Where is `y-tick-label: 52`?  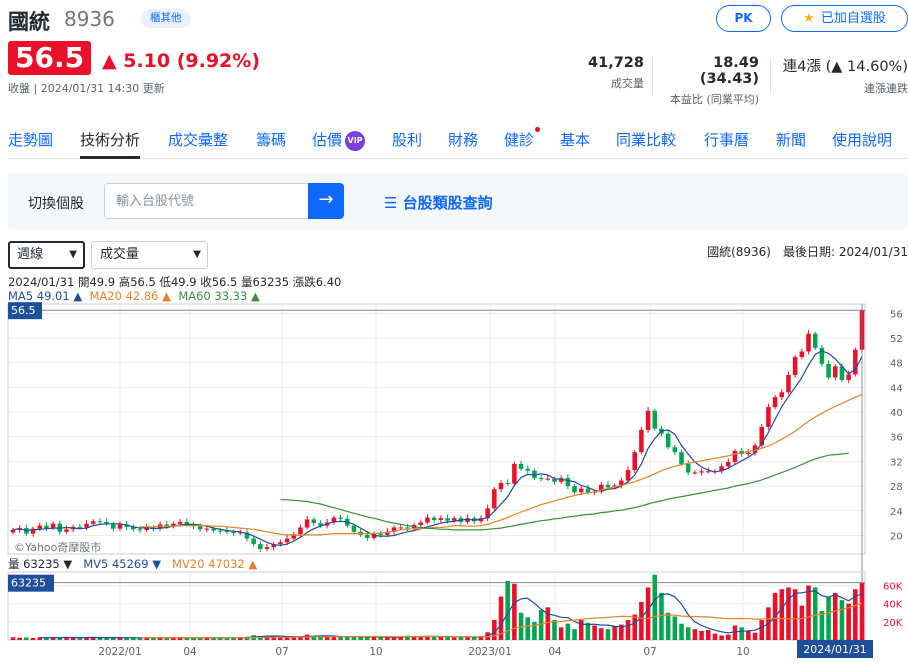 y-tick-label: 52 is located at coordinates (896, 339).